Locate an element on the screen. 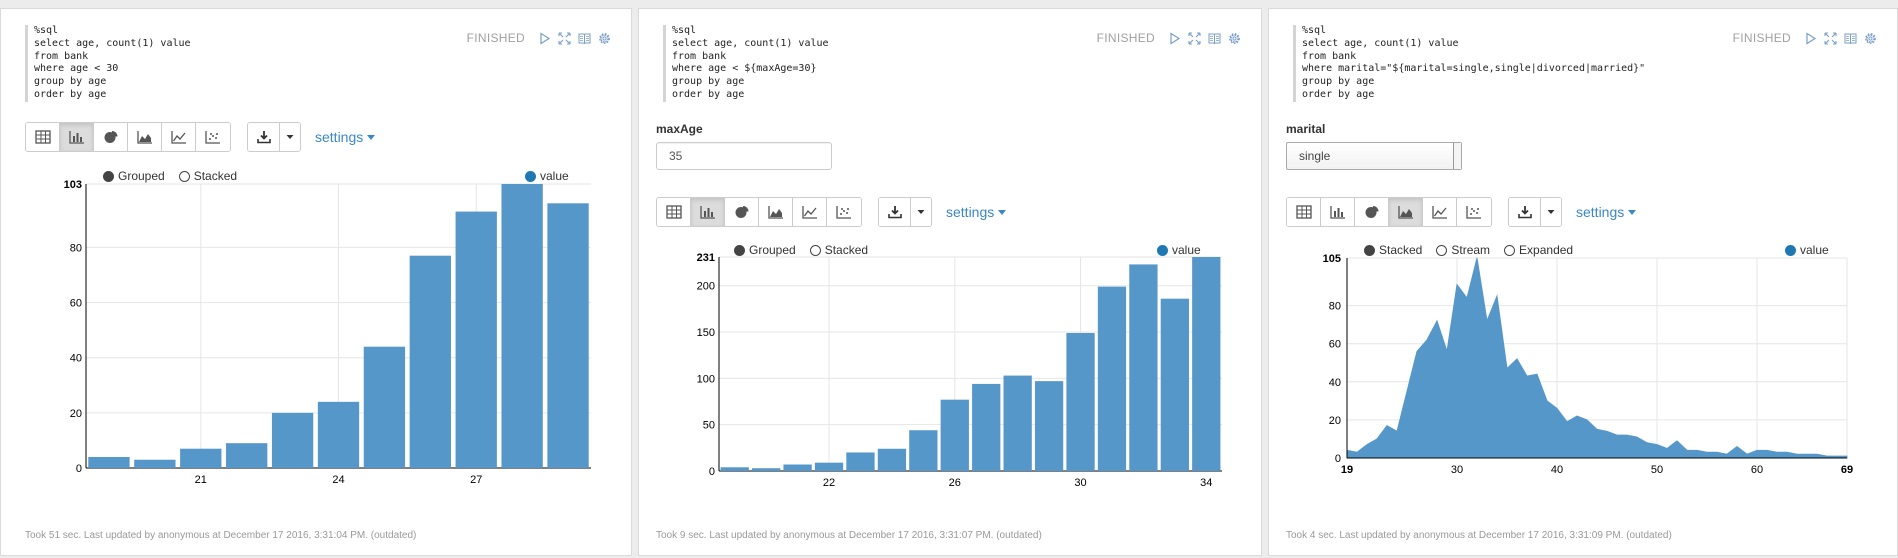  marital-select: single is located at coordinates (1374, 156).